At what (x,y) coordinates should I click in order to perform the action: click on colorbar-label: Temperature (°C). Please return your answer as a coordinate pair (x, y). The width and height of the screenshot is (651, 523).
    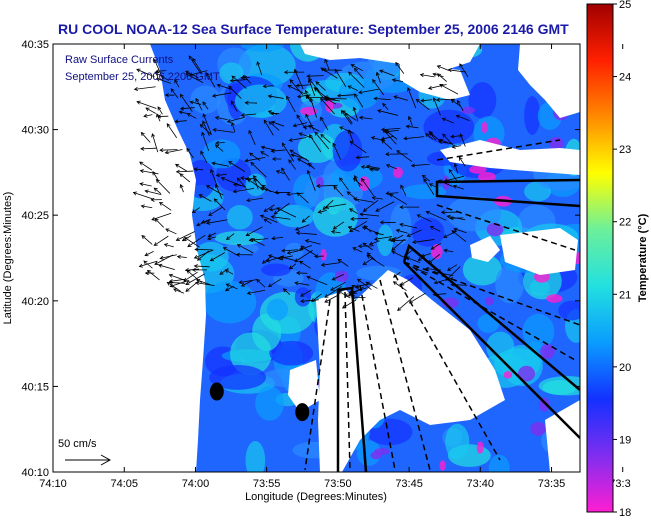
    Looking at the image, I should click on (643, 257).